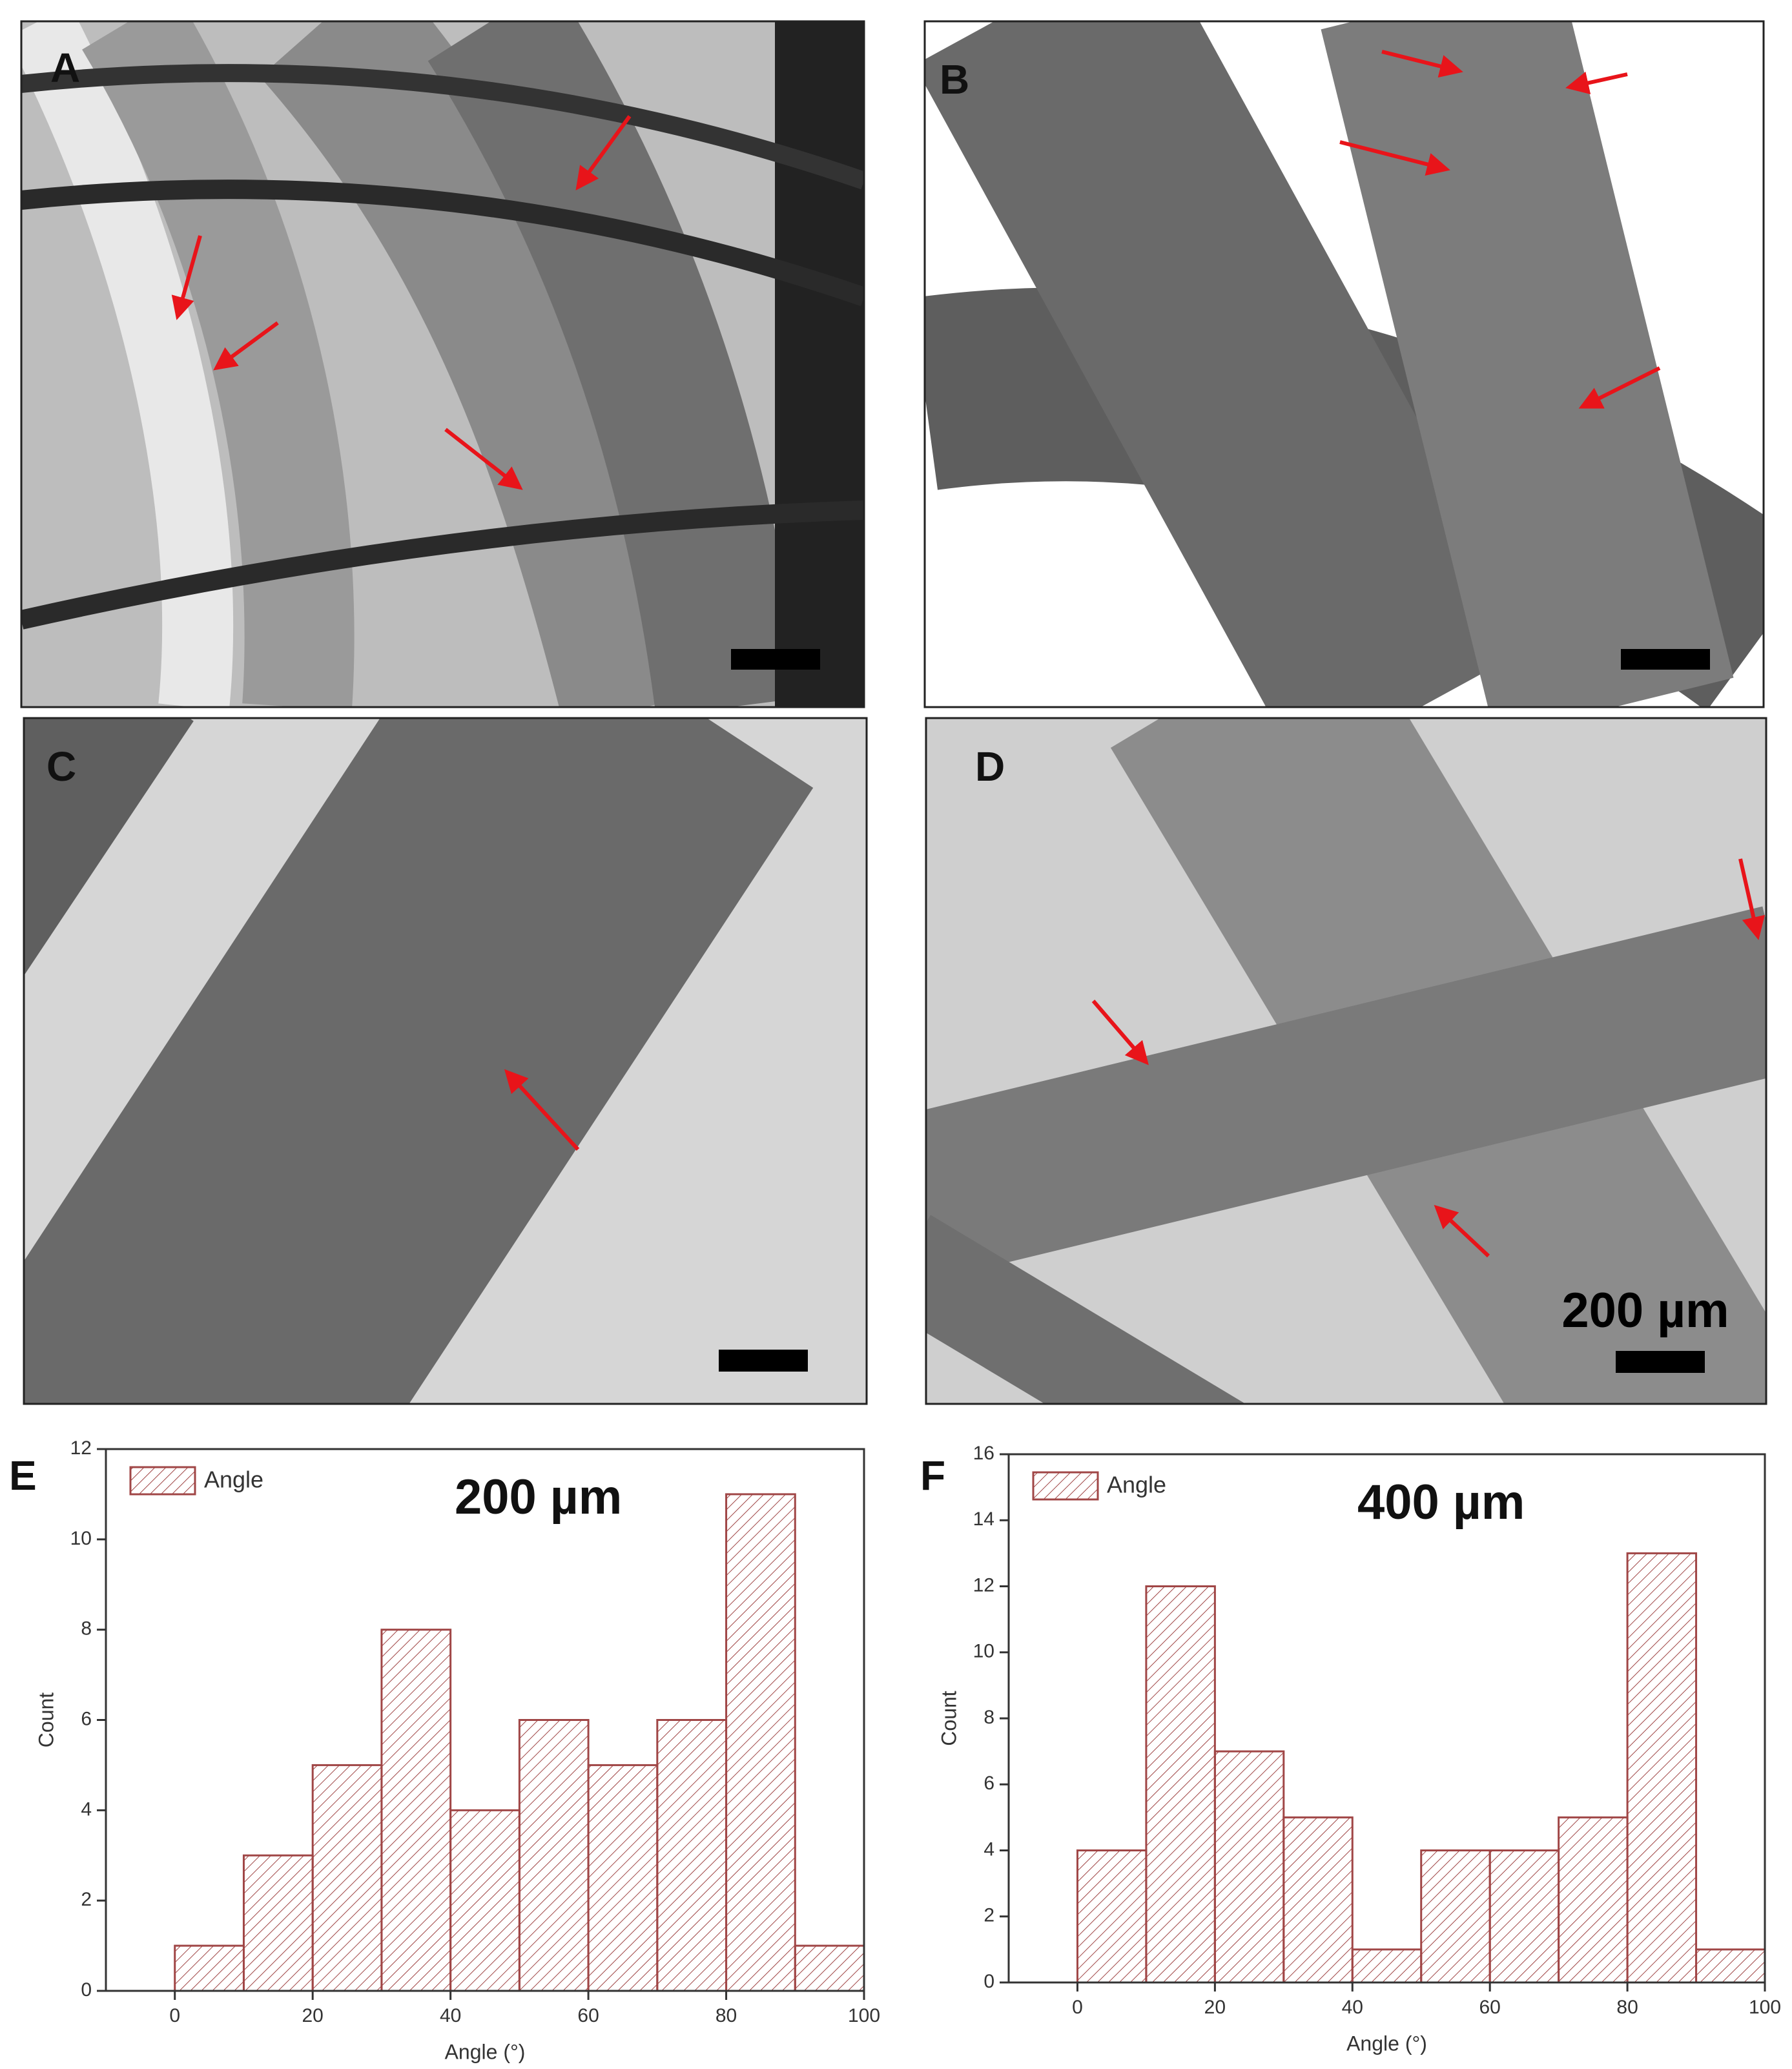 Image resolution: width=1792 pixels, height=2069 pixels. Describe the element at coordinates (538, 1497) in the screenshot. I see `annotation: 200 µm` at that location.